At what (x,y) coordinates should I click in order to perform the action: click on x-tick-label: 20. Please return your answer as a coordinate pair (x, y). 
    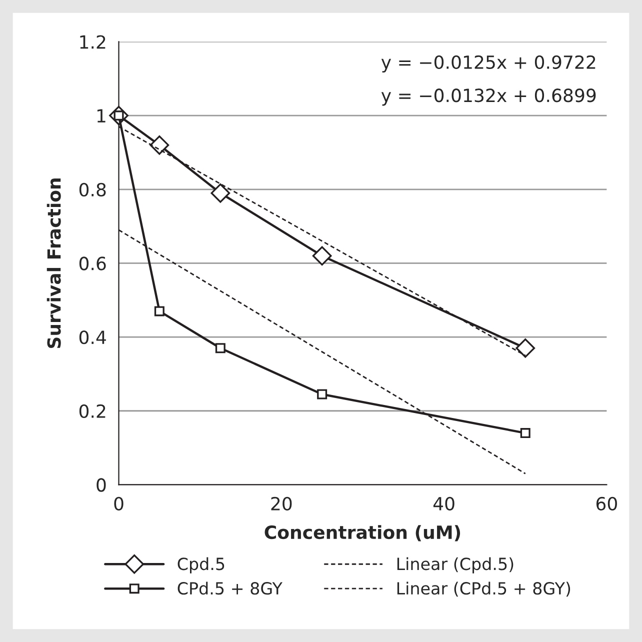
    Looking at the image, I should click on (281, 503).